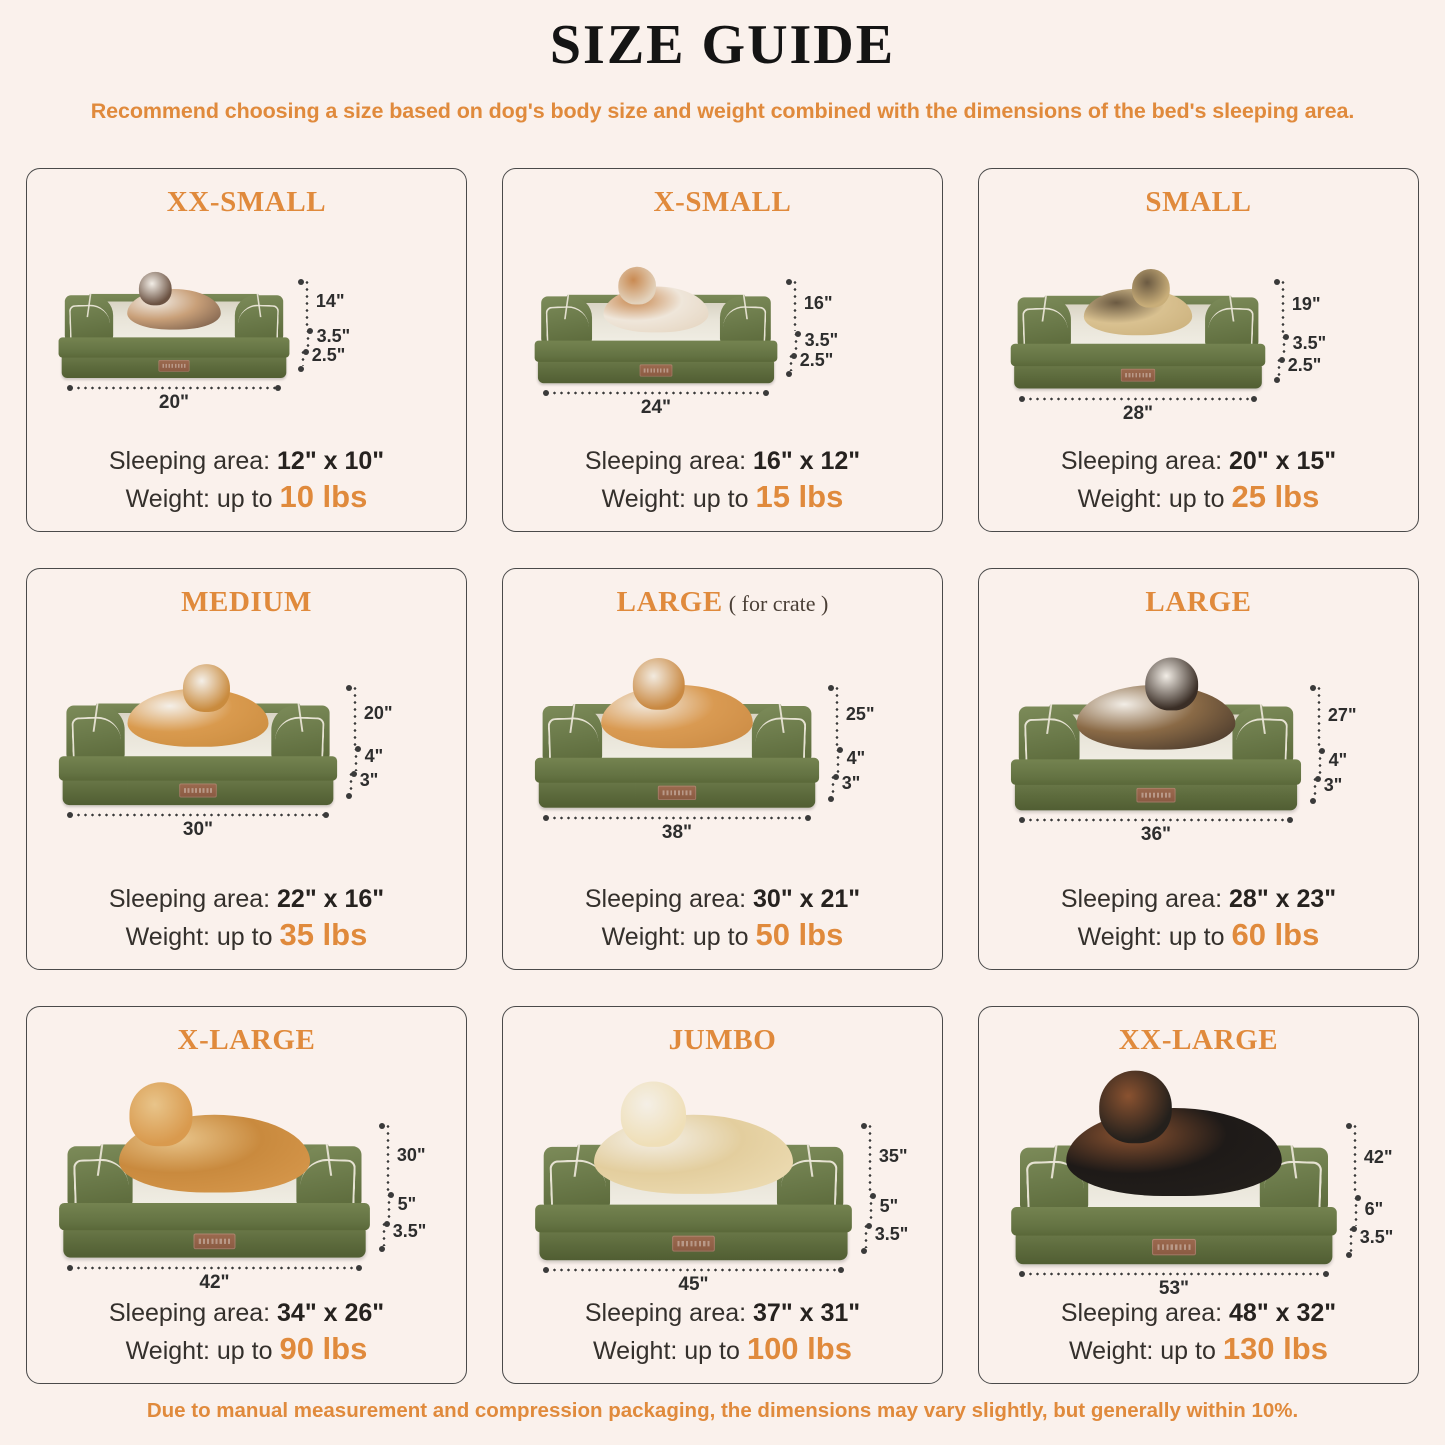 This screenshot has height=1445, width=1445. I want to click on weight-value: 60 lbs, so click(1275, 935).